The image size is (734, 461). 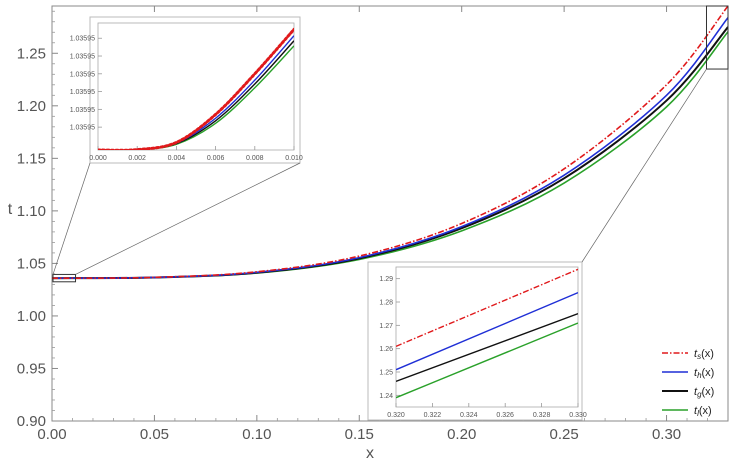 I want to click on legend-label-l: tl(x), so click(x=703, y=411).